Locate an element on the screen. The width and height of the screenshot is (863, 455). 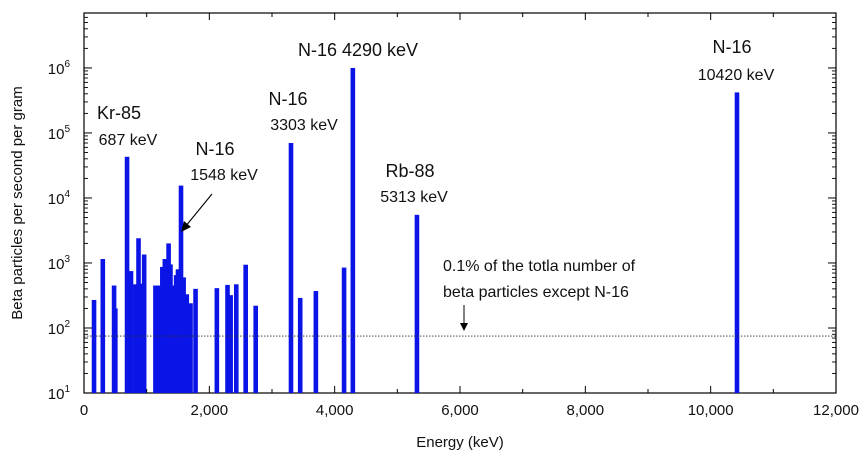
annotation-n16-3303-energy: 3303 keV is located at coordinates (304, 125).